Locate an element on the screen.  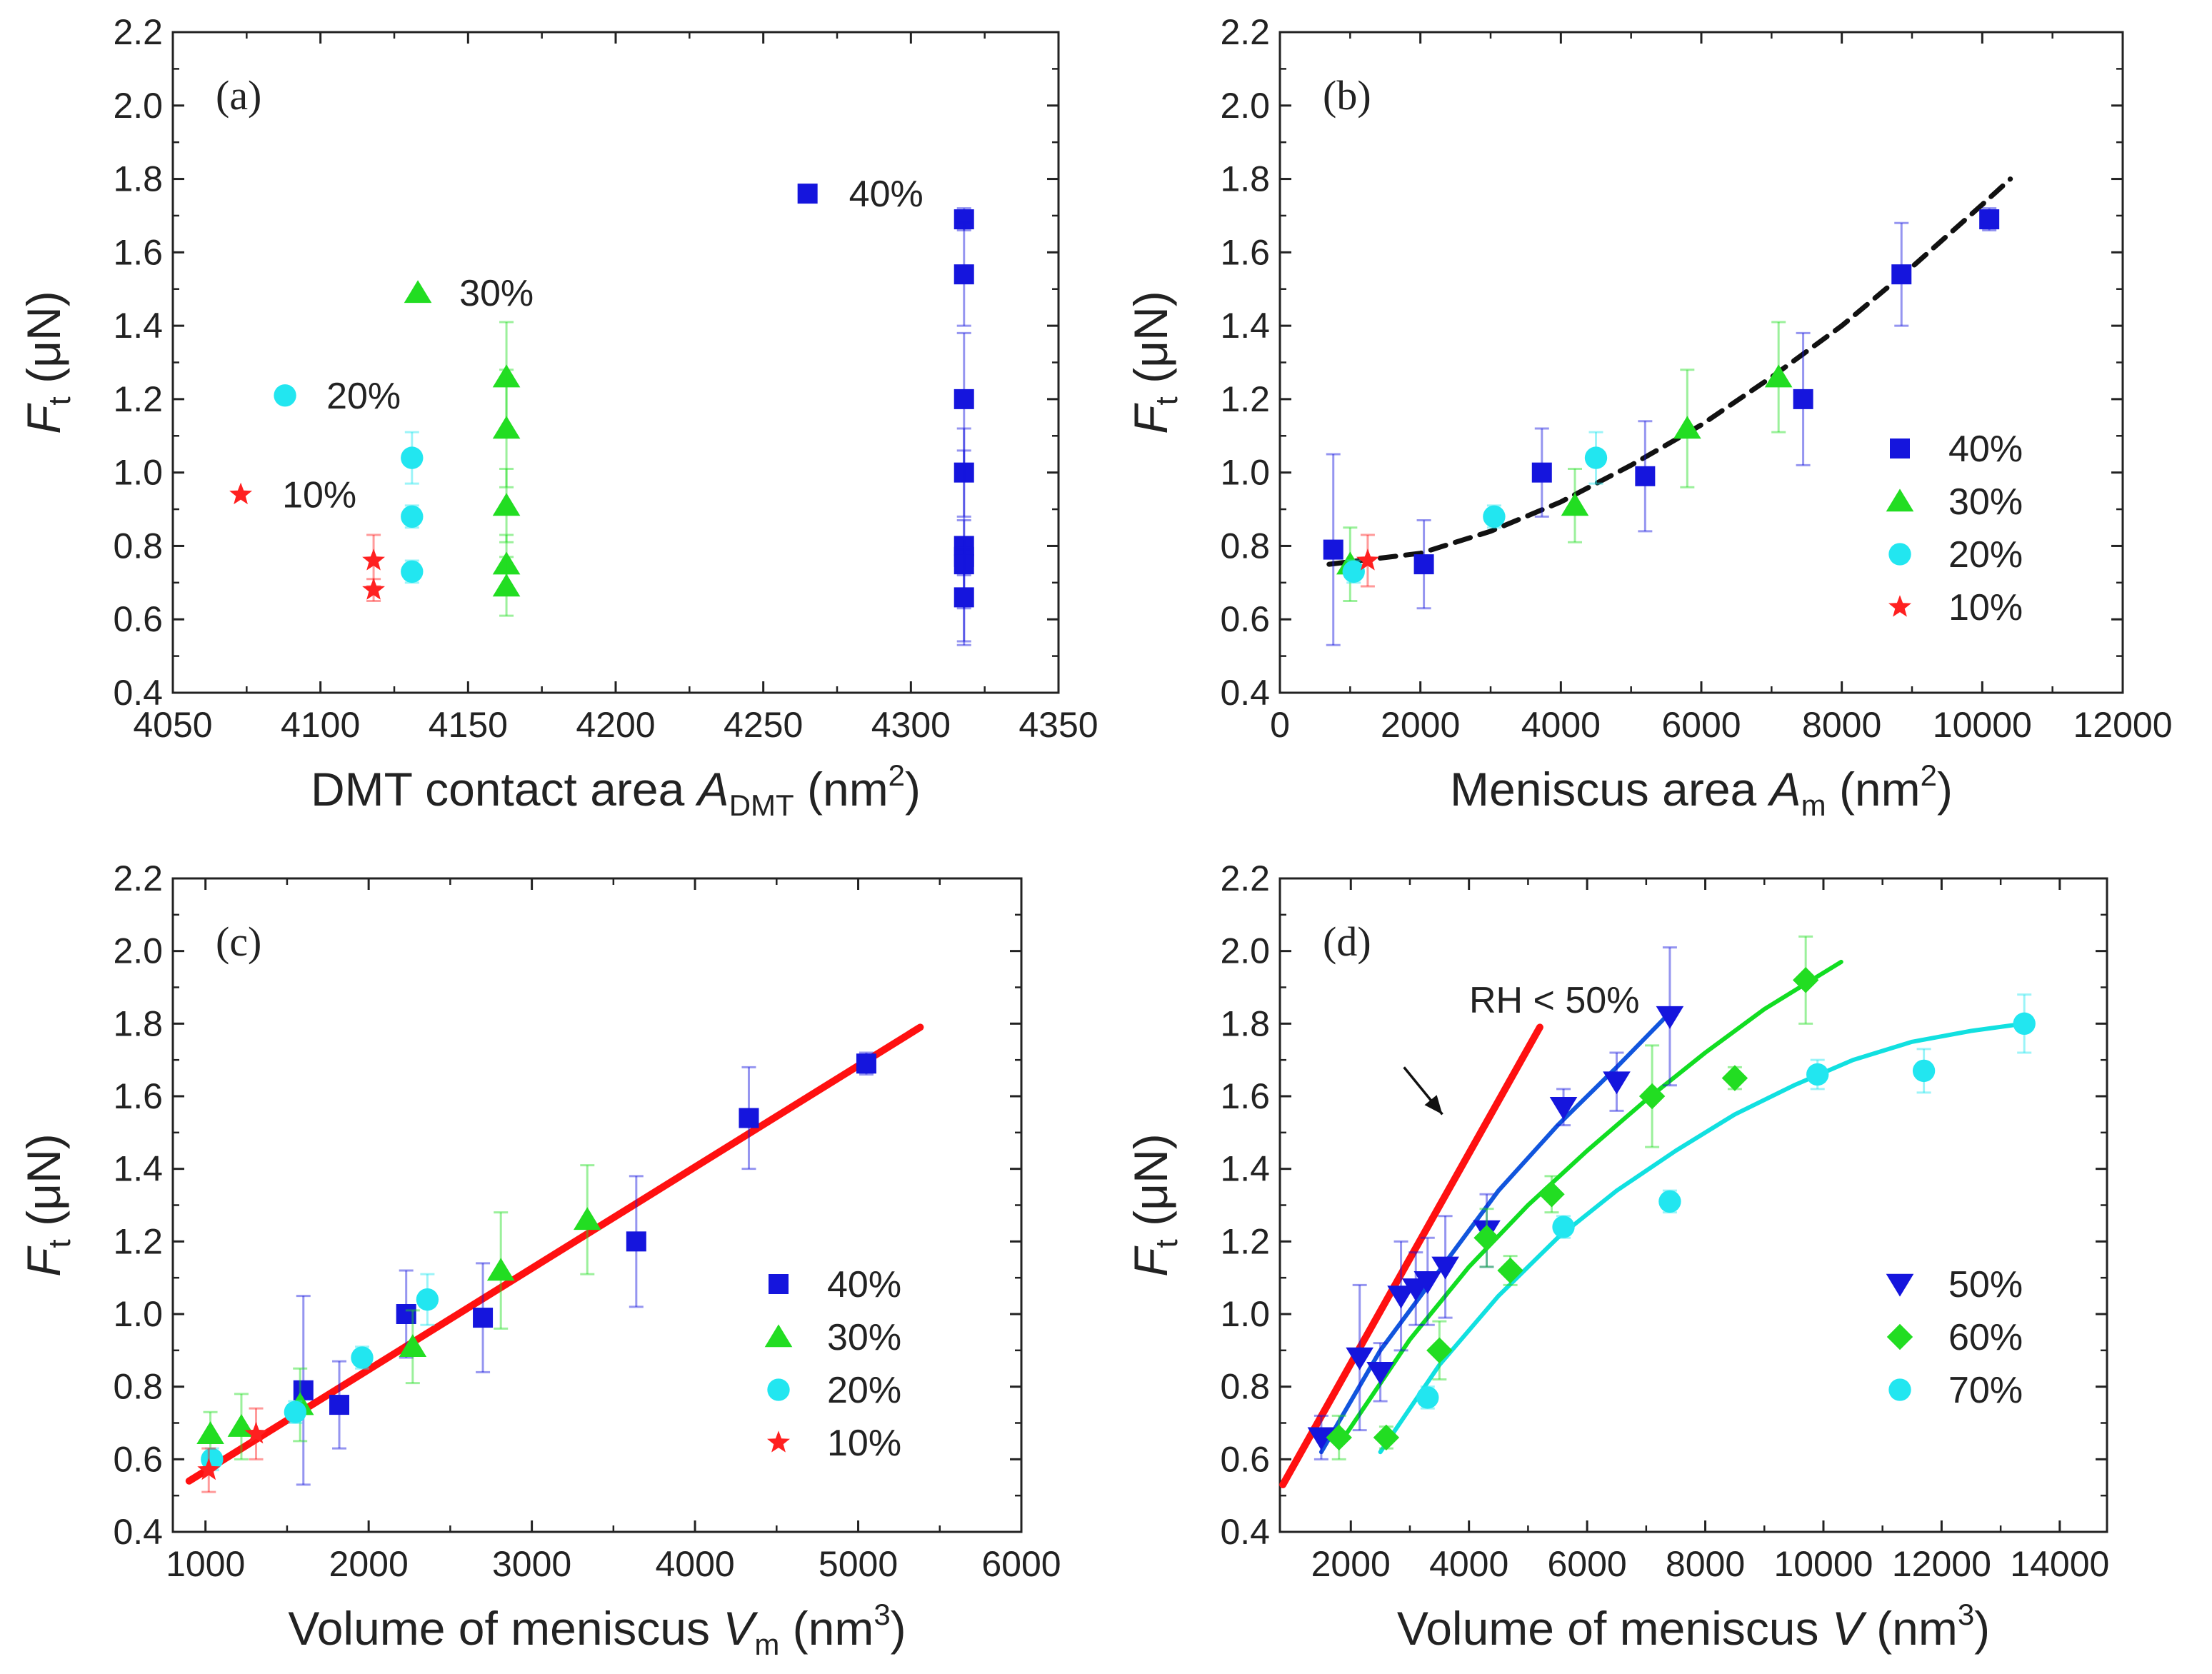
legend-label: 20% is located at coordinates (864, 1390).